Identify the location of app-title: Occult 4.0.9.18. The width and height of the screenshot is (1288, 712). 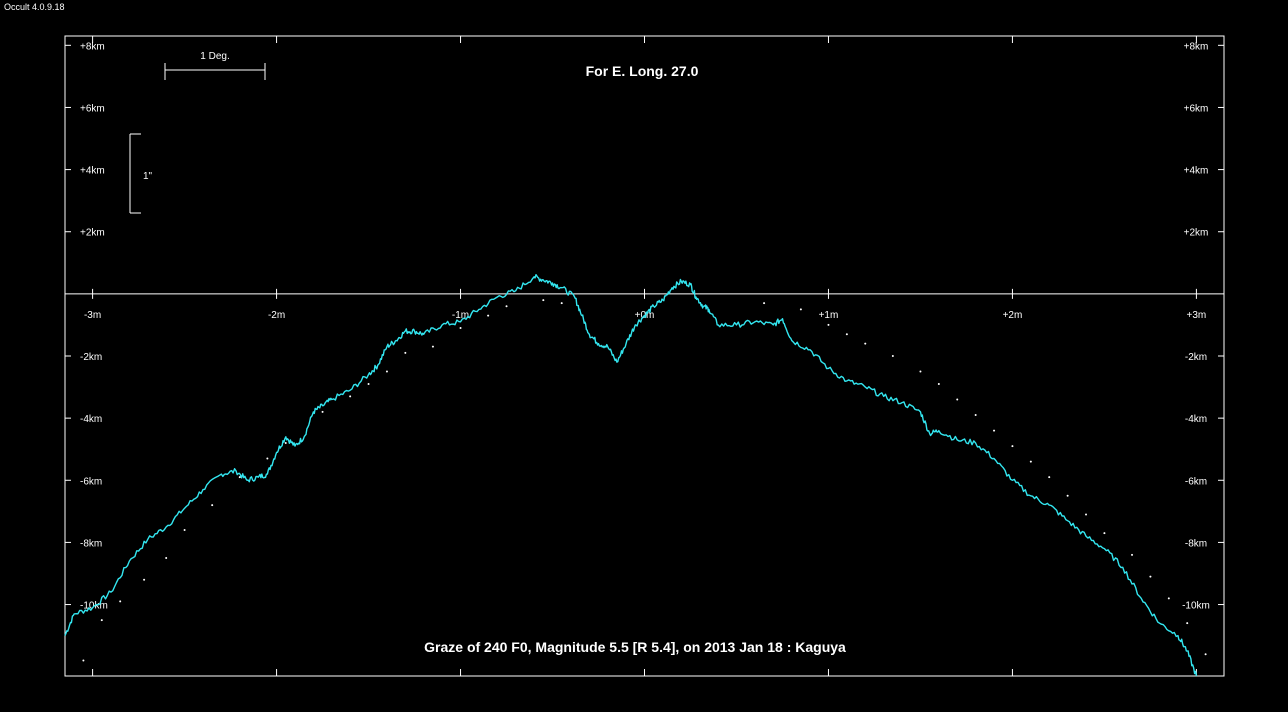
(34, 7).